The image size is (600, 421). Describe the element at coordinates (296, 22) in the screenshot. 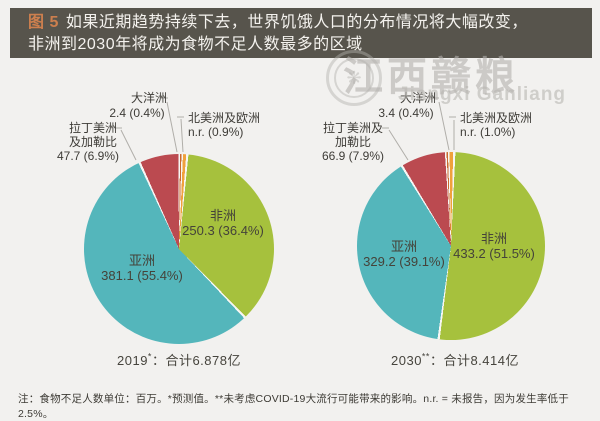

I see `figure-title-line1: 如果近期趋势持续下去，世界饥饿人口的分布情况将大幅改变，` at that location.